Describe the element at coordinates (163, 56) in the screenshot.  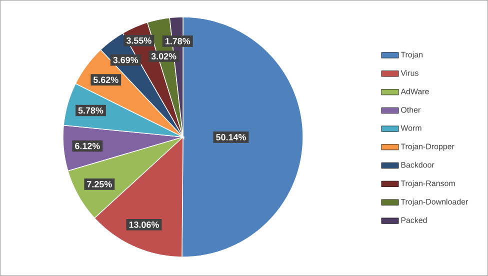
I see `data-label: 3.02%` at that location.